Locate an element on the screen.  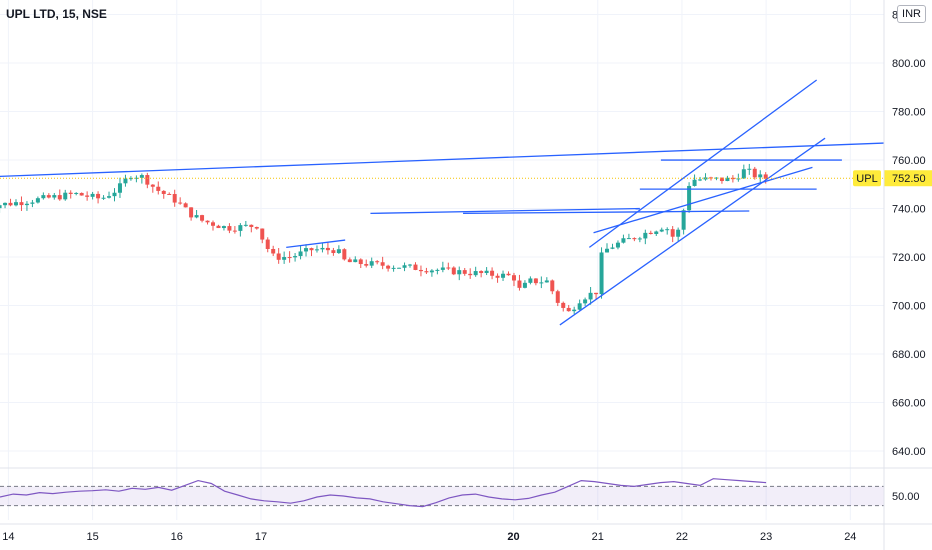
rsi-band-fill is located at coordinates (442, 496).